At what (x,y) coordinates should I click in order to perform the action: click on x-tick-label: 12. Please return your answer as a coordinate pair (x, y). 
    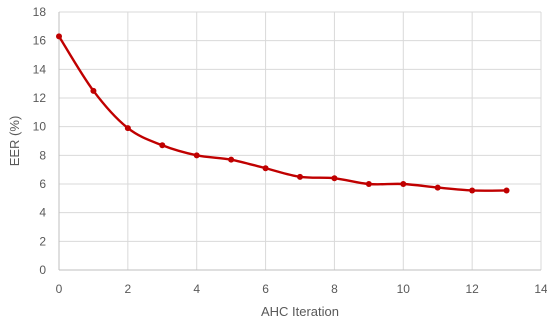
    Looking at the image, I should click on (472, 289).